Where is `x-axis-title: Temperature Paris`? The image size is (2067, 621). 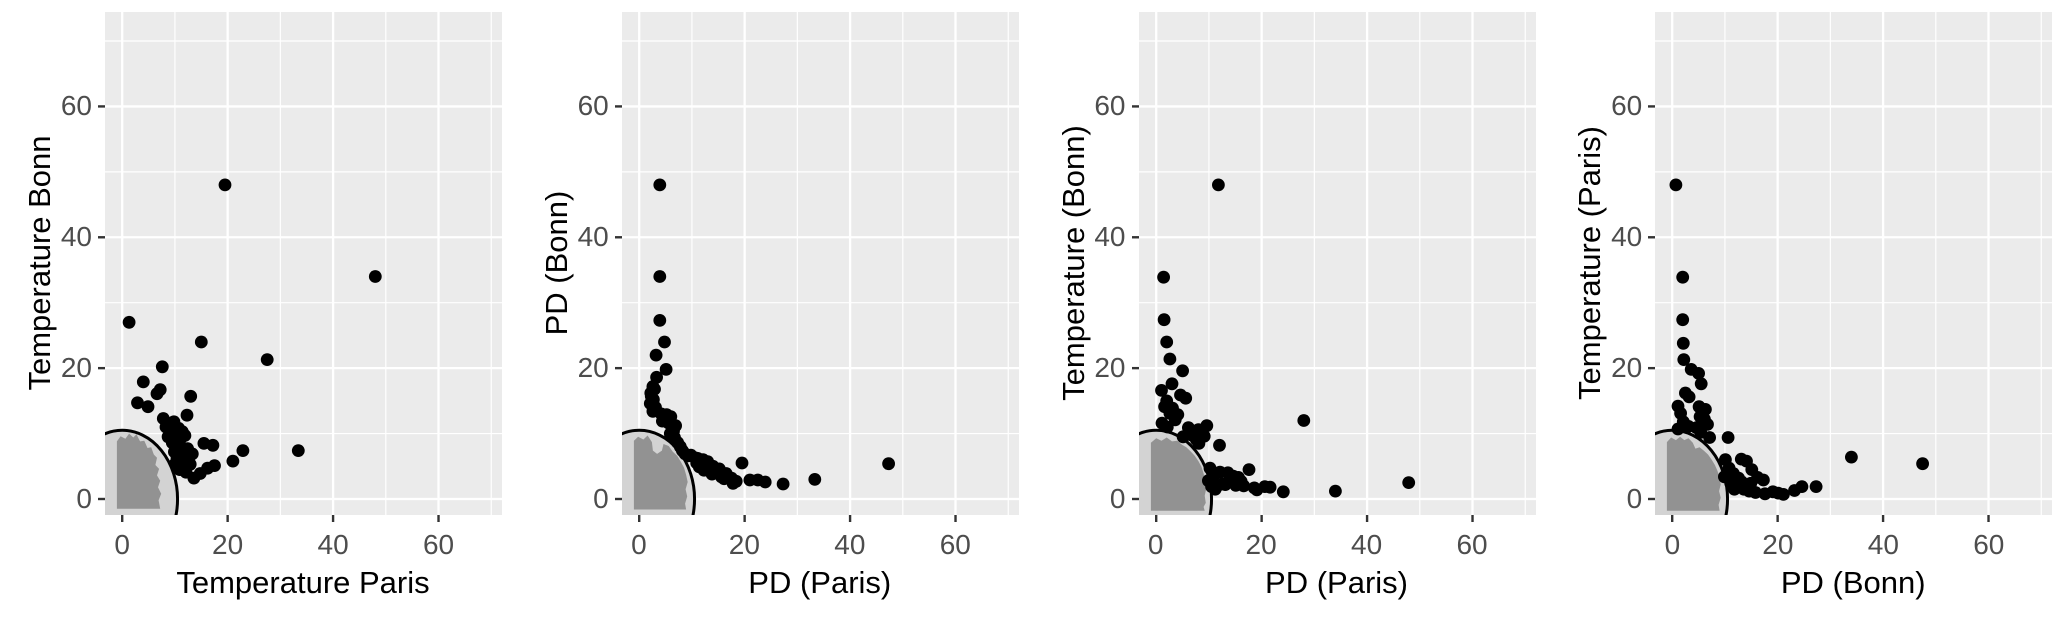 x-axis-title: Temperature Paris is located at coordinates (303, 582).